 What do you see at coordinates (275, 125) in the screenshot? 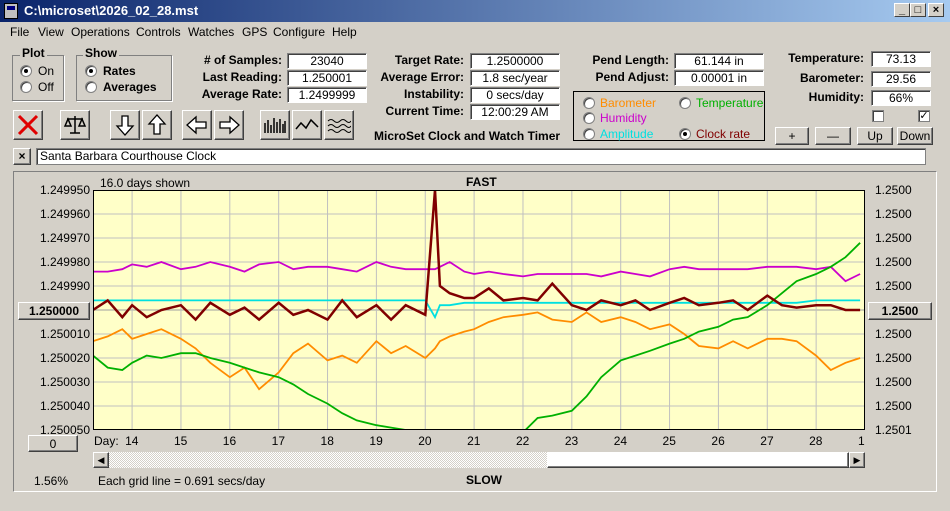
I see `bars-view-button` at bounding box center [275, 125].